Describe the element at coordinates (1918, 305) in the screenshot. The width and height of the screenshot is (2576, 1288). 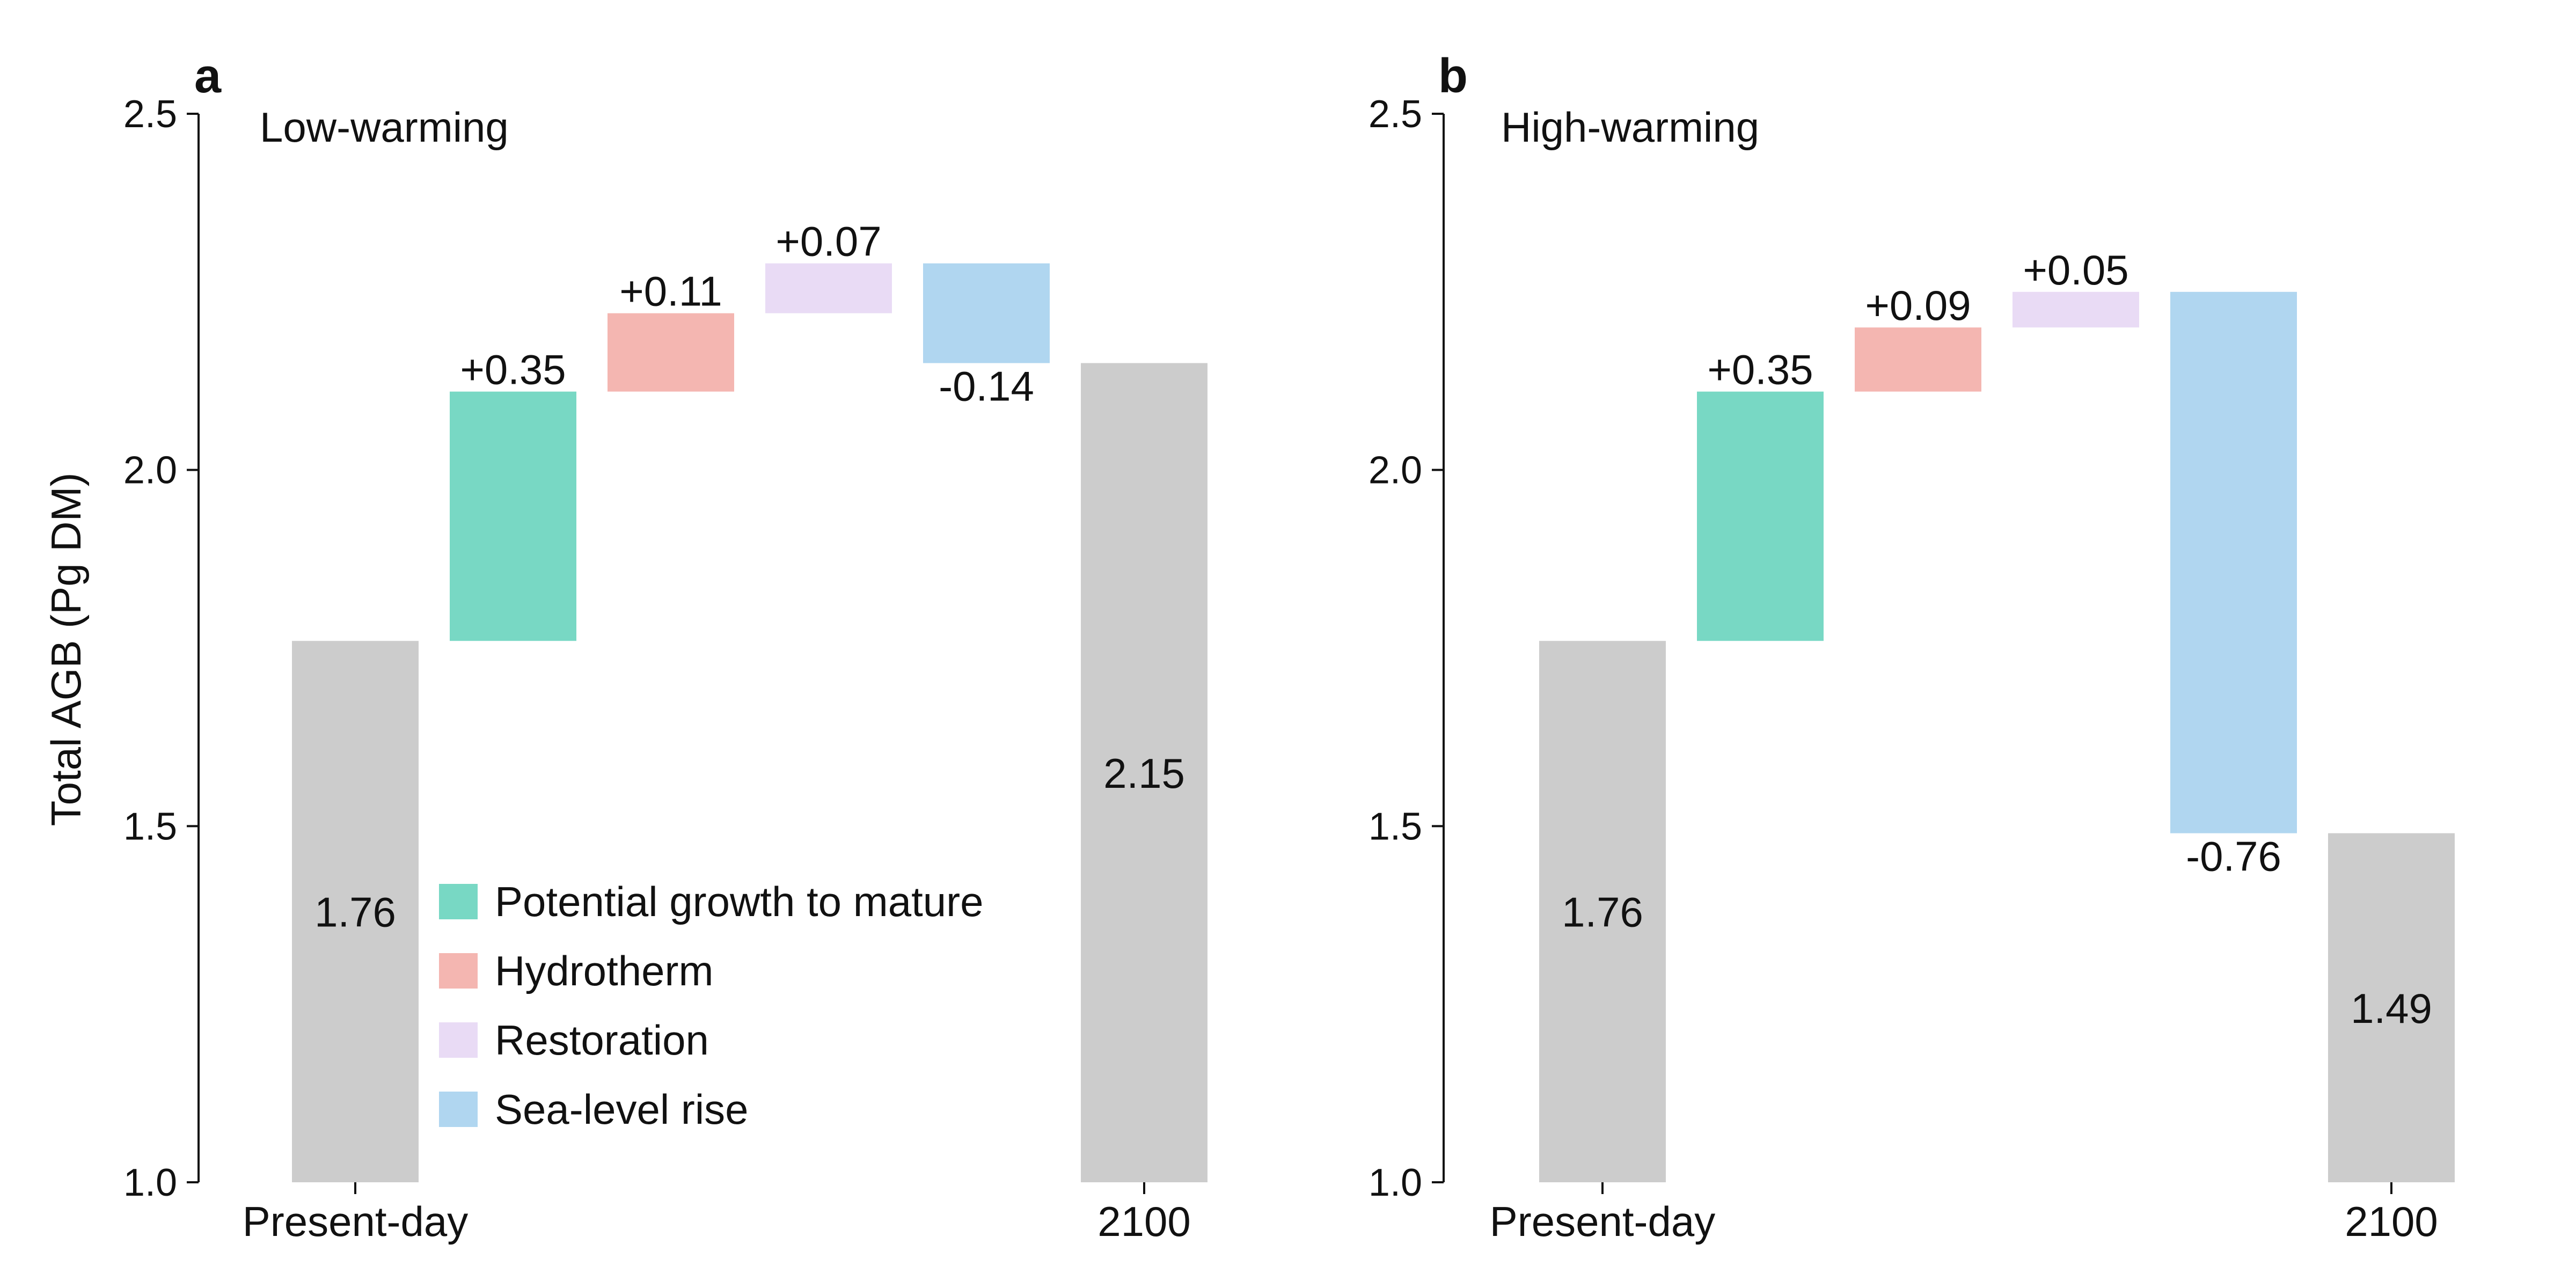
I see `bar-value-label: +0.09` at that location.